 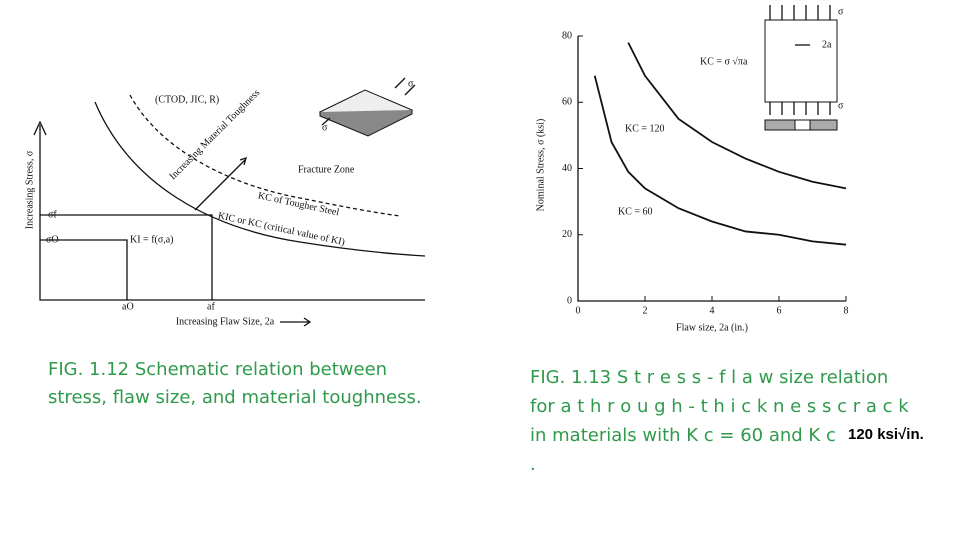 What do you see at coordinates (712, 327) in the screenshot?
I see `axis-label: Flaw size, 2a (in.)` at bounding box center [712, 327].